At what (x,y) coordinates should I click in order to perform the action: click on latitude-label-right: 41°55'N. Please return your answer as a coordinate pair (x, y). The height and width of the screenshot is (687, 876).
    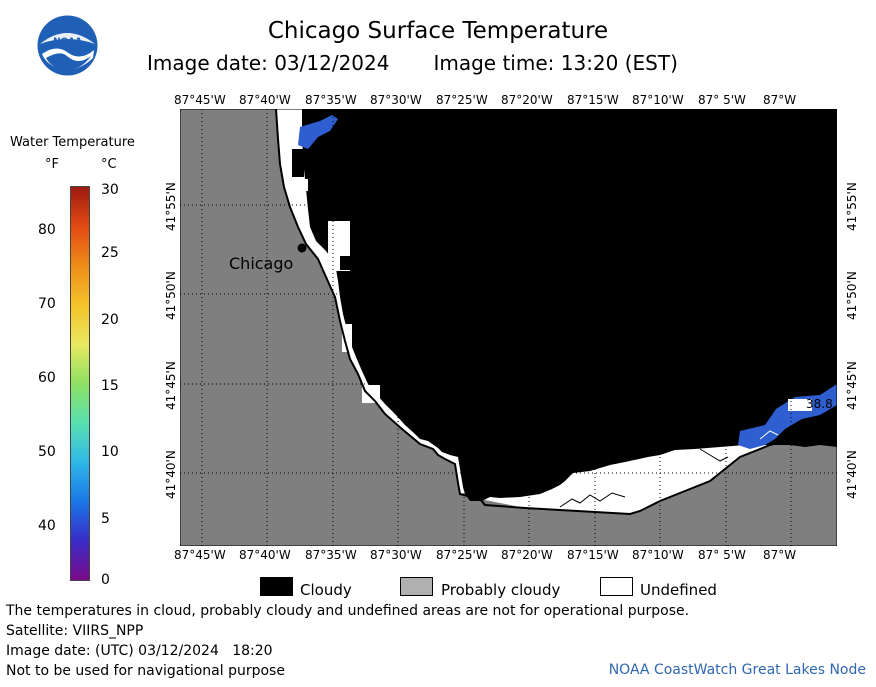
    Looking at the image, I should click on (852, 206).